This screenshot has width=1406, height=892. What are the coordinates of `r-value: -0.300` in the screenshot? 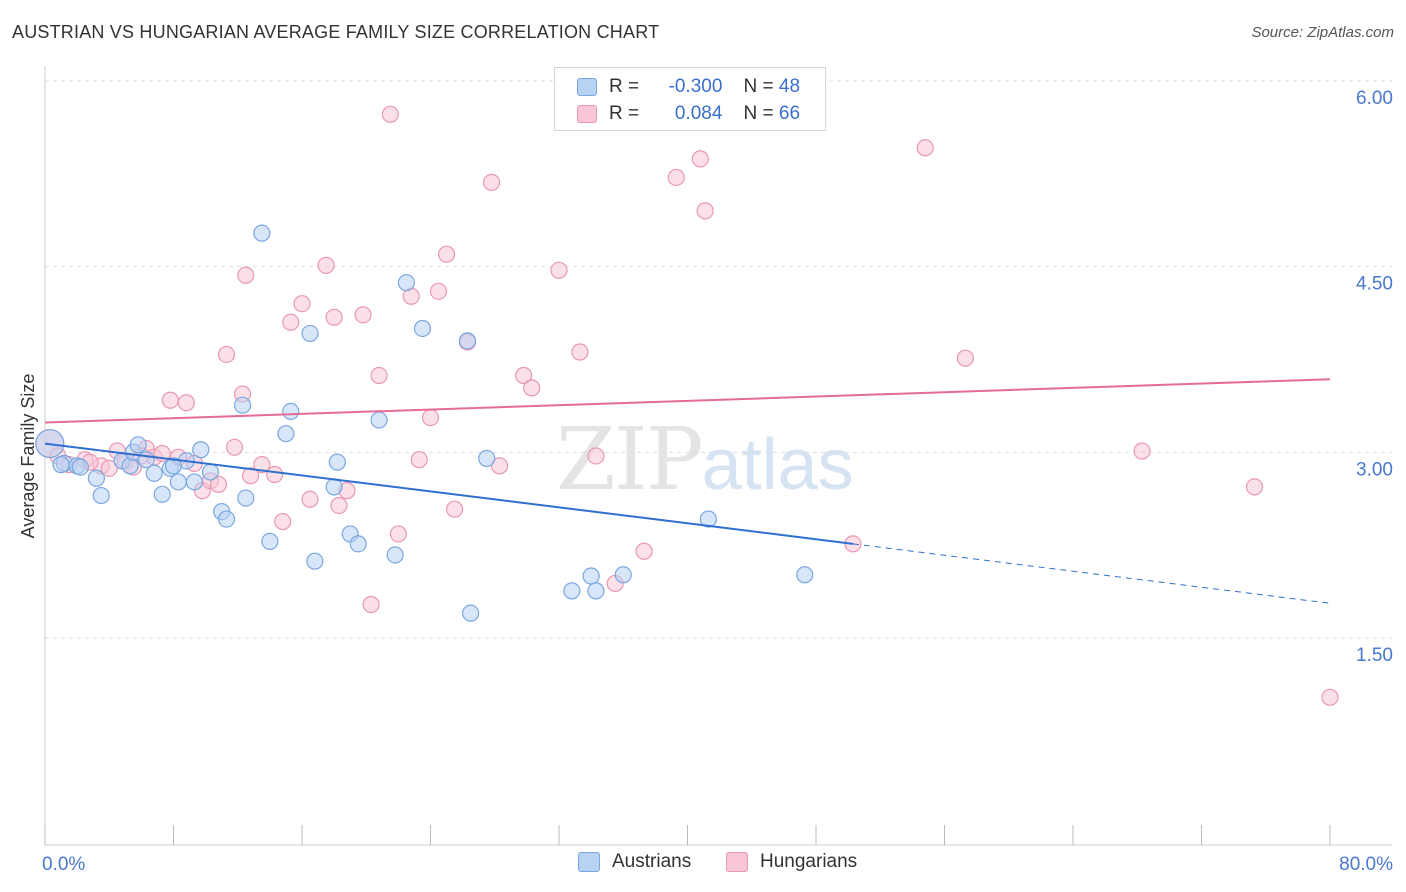 It's located at (695, 86).